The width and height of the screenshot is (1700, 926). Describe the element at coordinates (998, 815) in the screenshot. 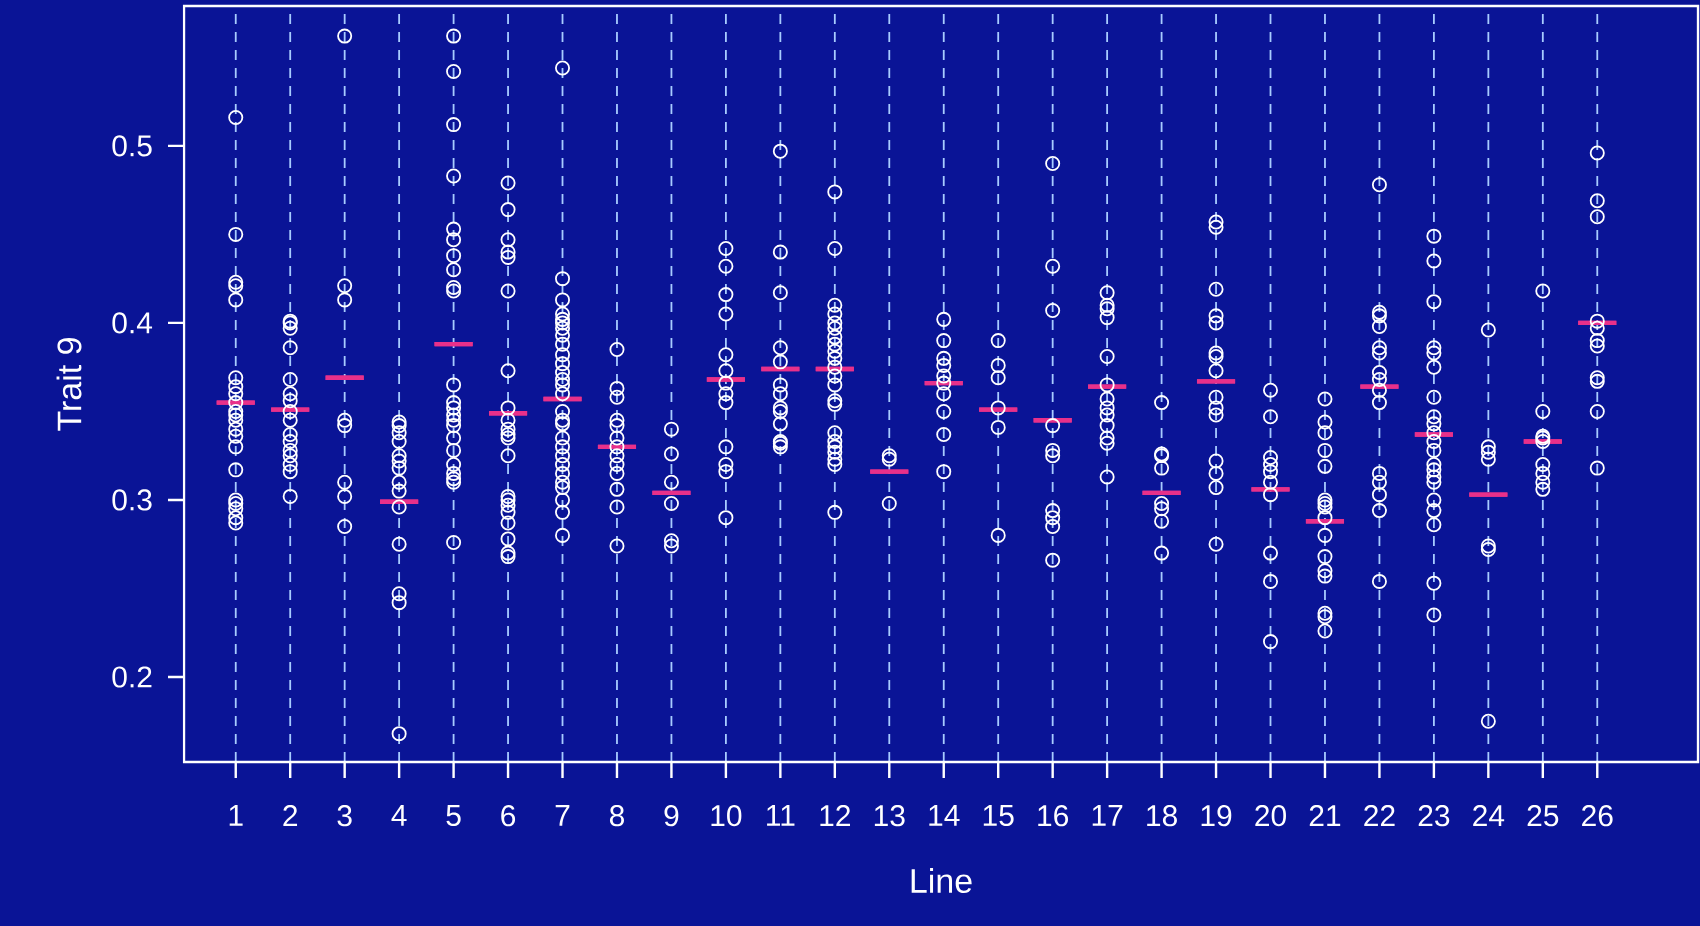

I see `x-tick-label: 15` at that location.